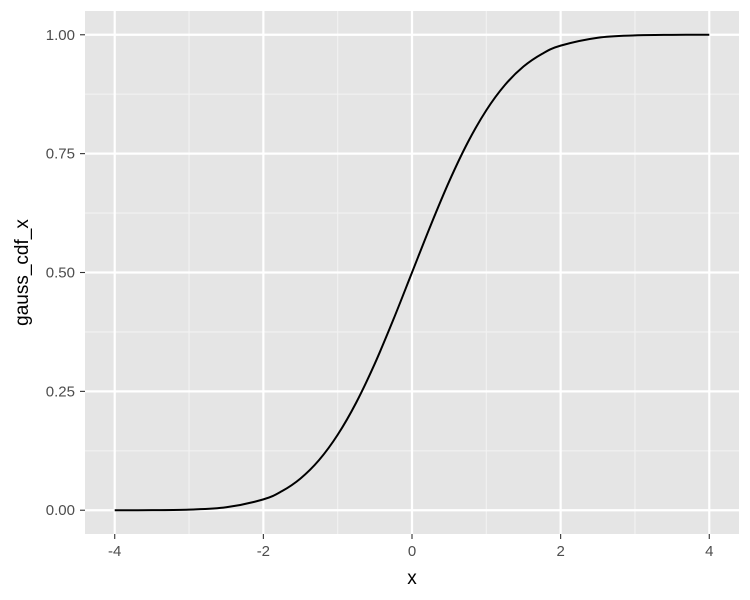 Image resolution: width=750 pixels, height=600 pixels. I want to click on y-tick-label: 1.00, so click(60, 35).